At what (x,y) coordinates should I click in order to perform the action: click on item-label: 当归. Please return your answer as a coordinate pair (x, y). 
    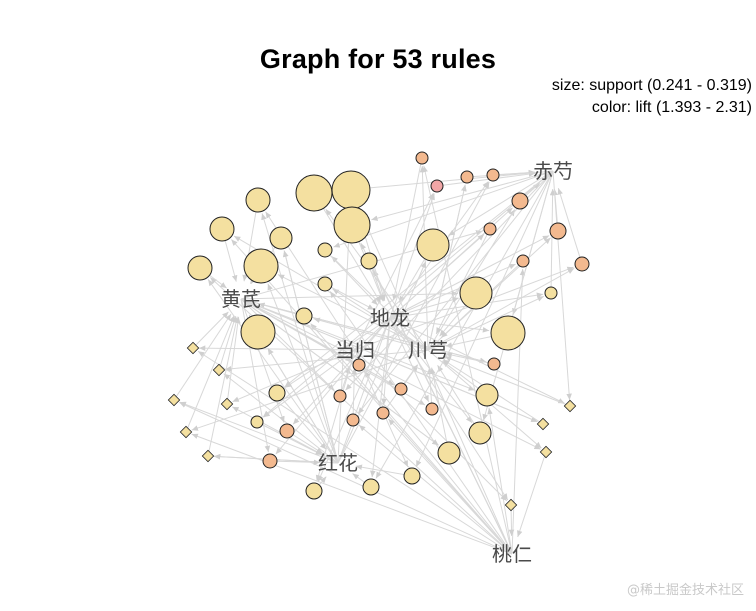
    Looking at the image, I should click on (355, 350).